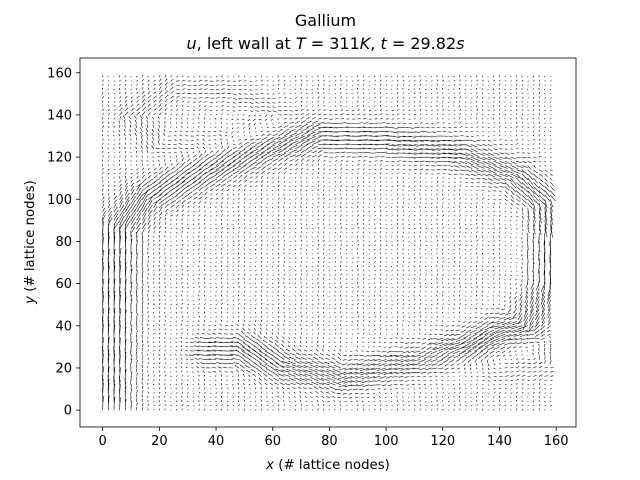 The height and width of the screenshot is (480, 640). Describe the element at coordinates (68, 411) in the screenshot. I see `y-tick-label: 0` at that location.